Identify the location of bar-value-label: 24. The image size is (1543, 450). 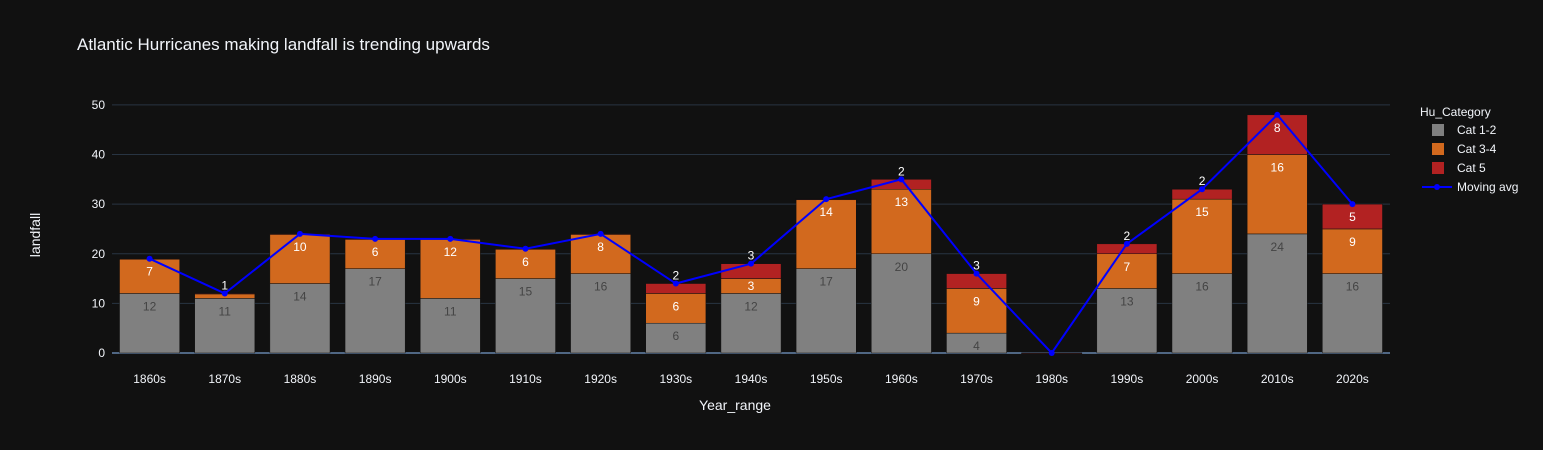
(1278, 247).